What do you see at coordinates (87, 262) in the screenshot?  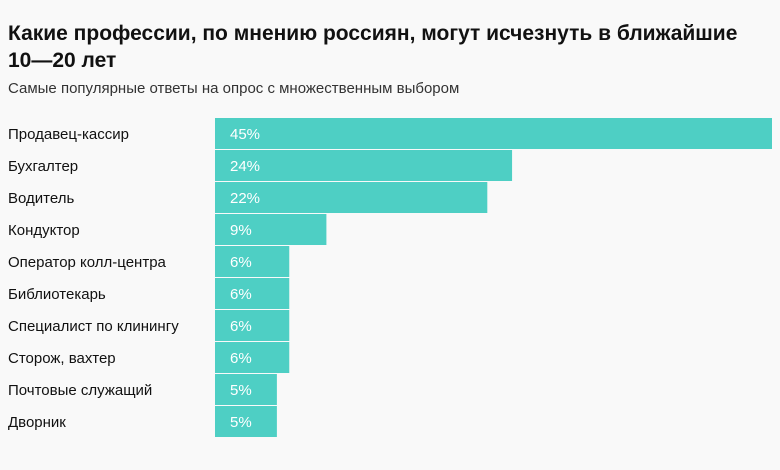 I see `category-label: Оператор колл-центра` at bounding box center [87, 262].